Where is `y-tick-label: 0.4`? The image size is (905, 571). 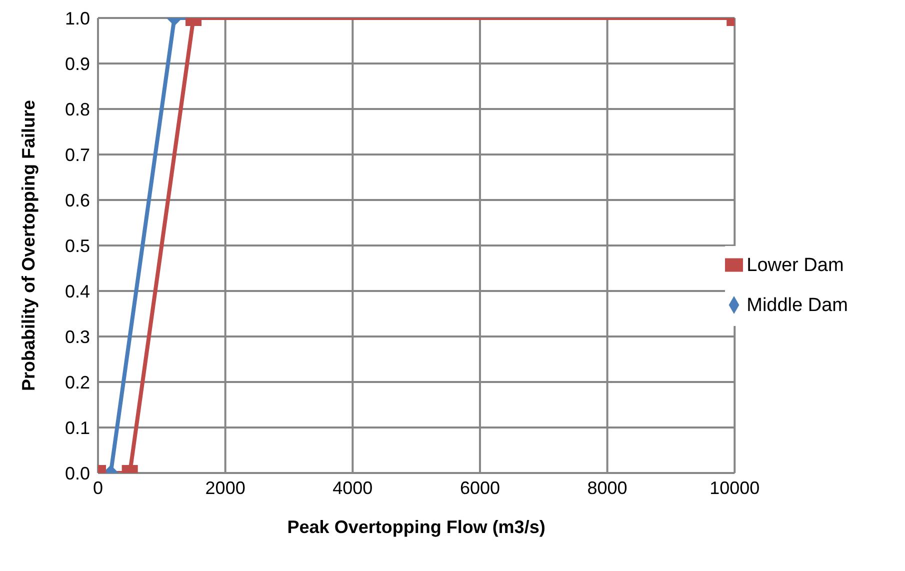 y-tick-label: 0.4 is located at coordinates (77, 291).